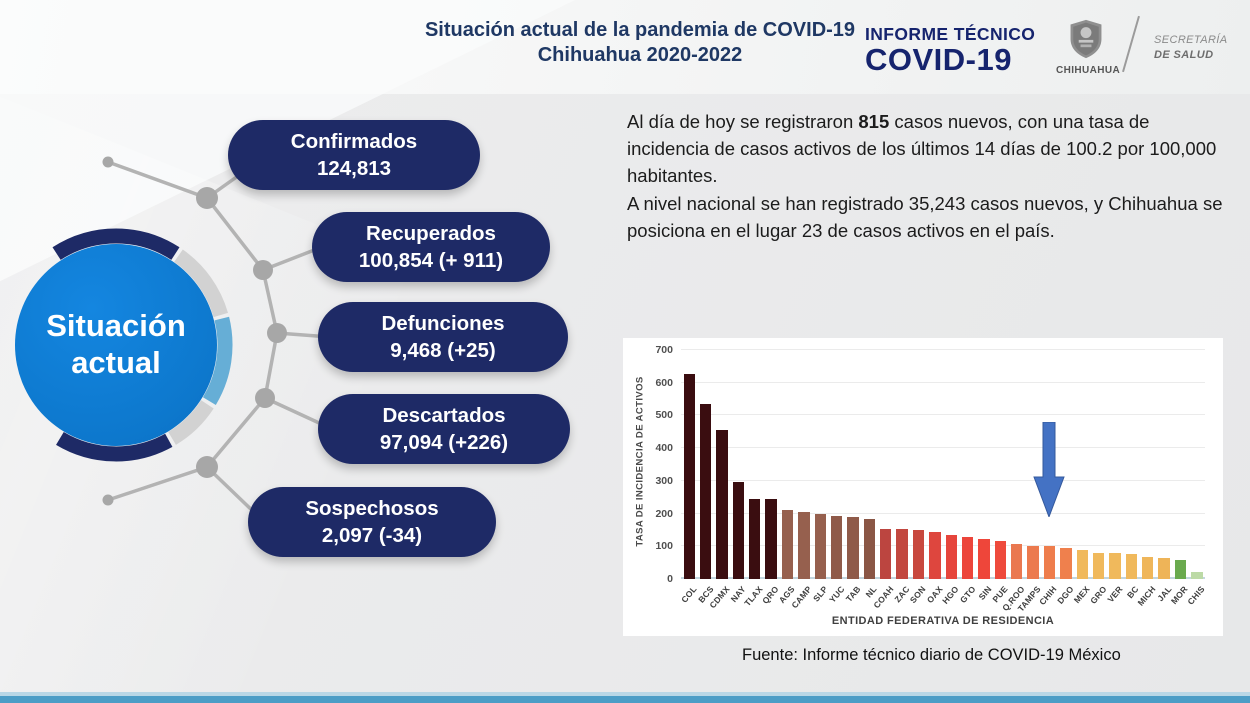  I want to click on chihuahua-crest: CHIHUAHUA, so click(1088, 47).